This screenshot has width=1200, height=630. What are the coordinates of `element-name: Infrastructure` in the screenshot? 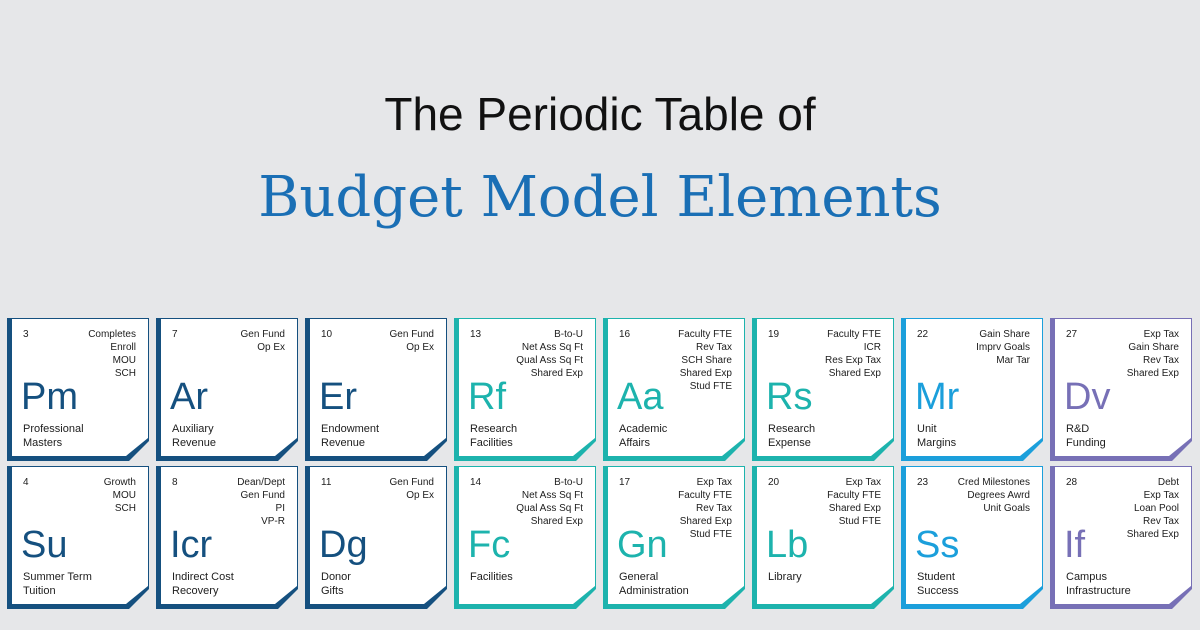 It's located at (1098, 591).